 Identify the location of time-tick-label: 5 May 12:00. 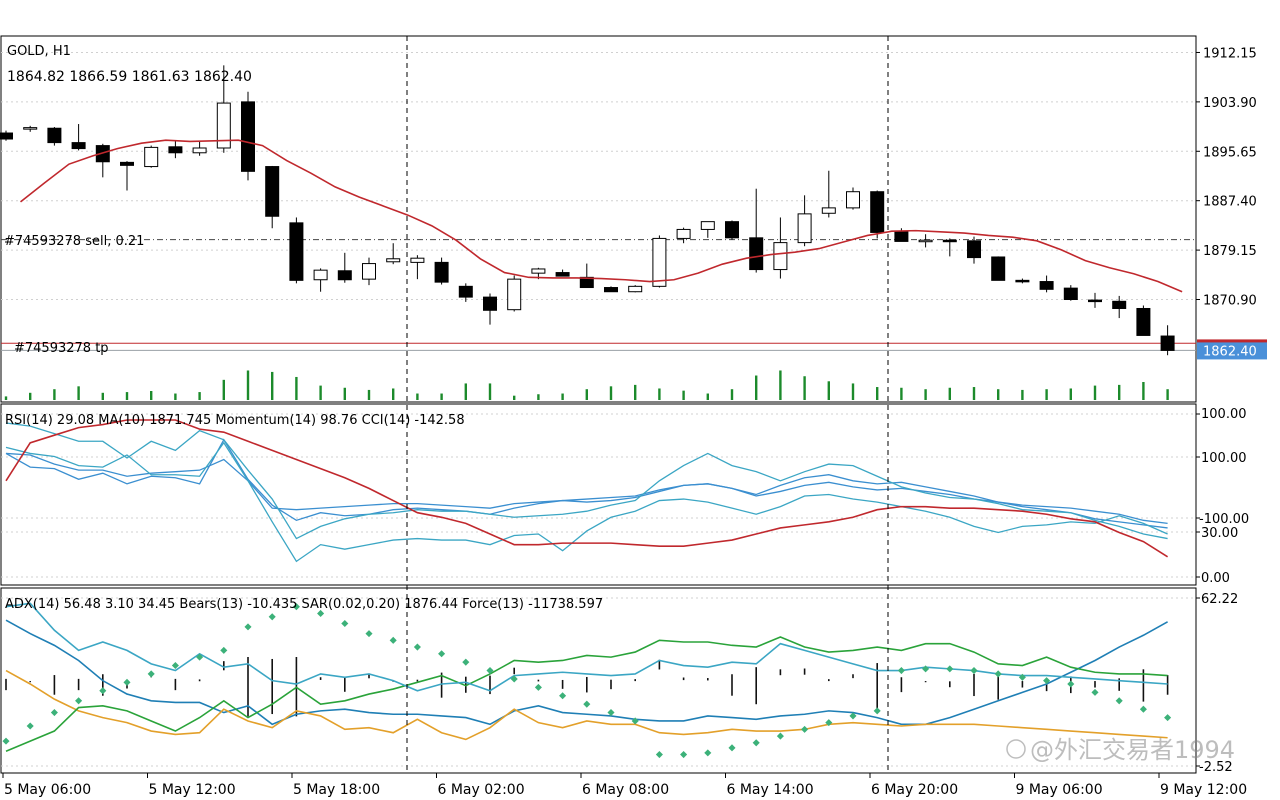
(192, 790).